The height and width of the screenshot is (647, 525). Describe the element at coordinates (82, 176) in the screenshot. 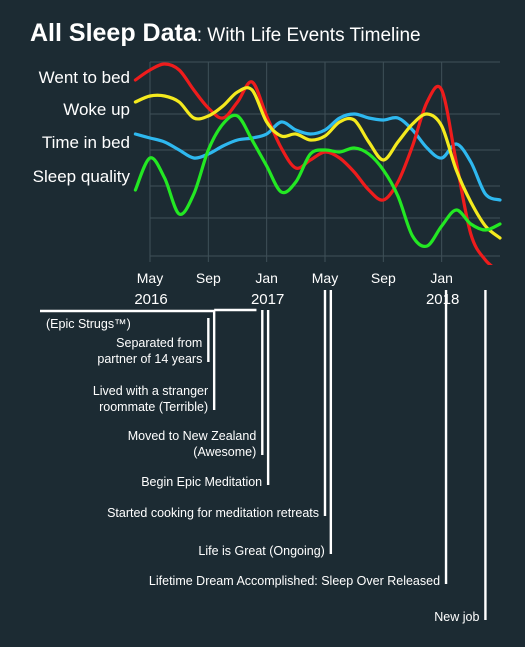

I see `legend-label-sleep-quality: Sleep quality` at that location.